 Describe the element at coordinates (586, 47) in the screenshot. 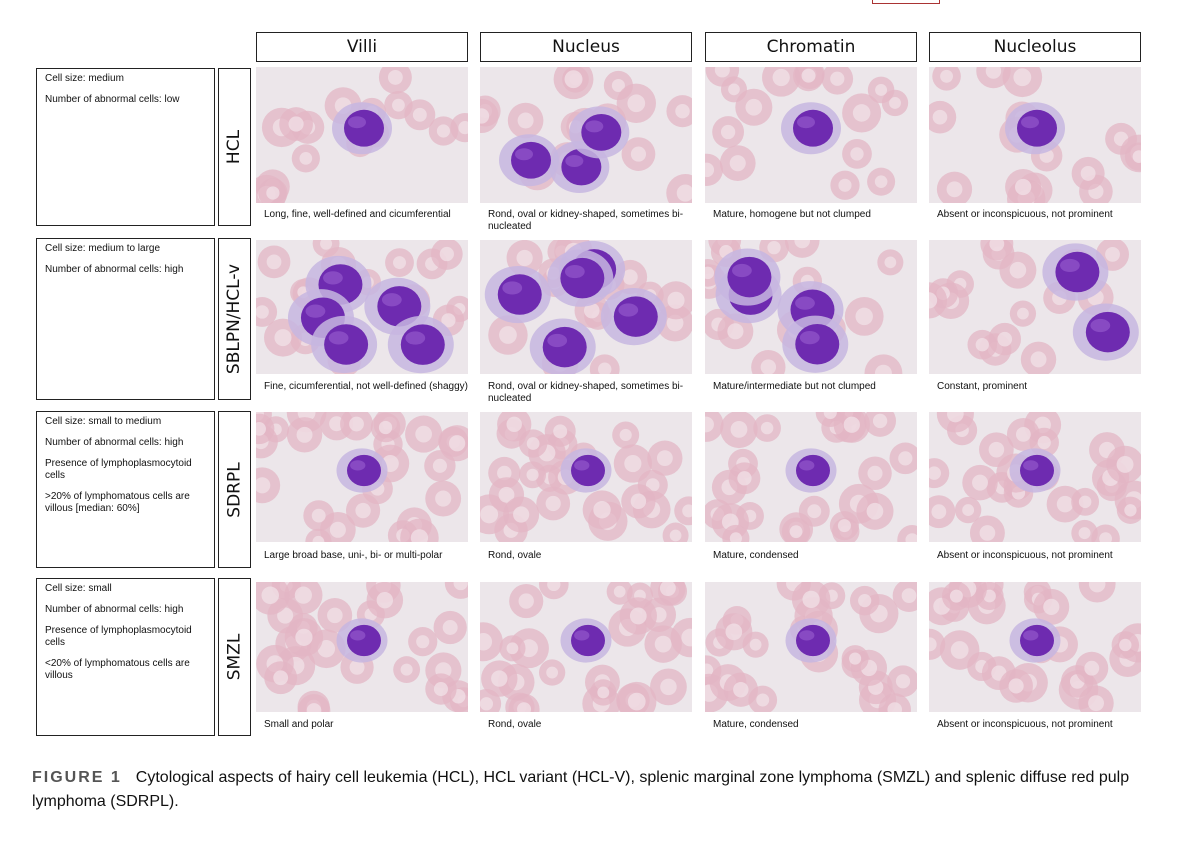

I see `column-header-nucleus: Nucleus` at that location.